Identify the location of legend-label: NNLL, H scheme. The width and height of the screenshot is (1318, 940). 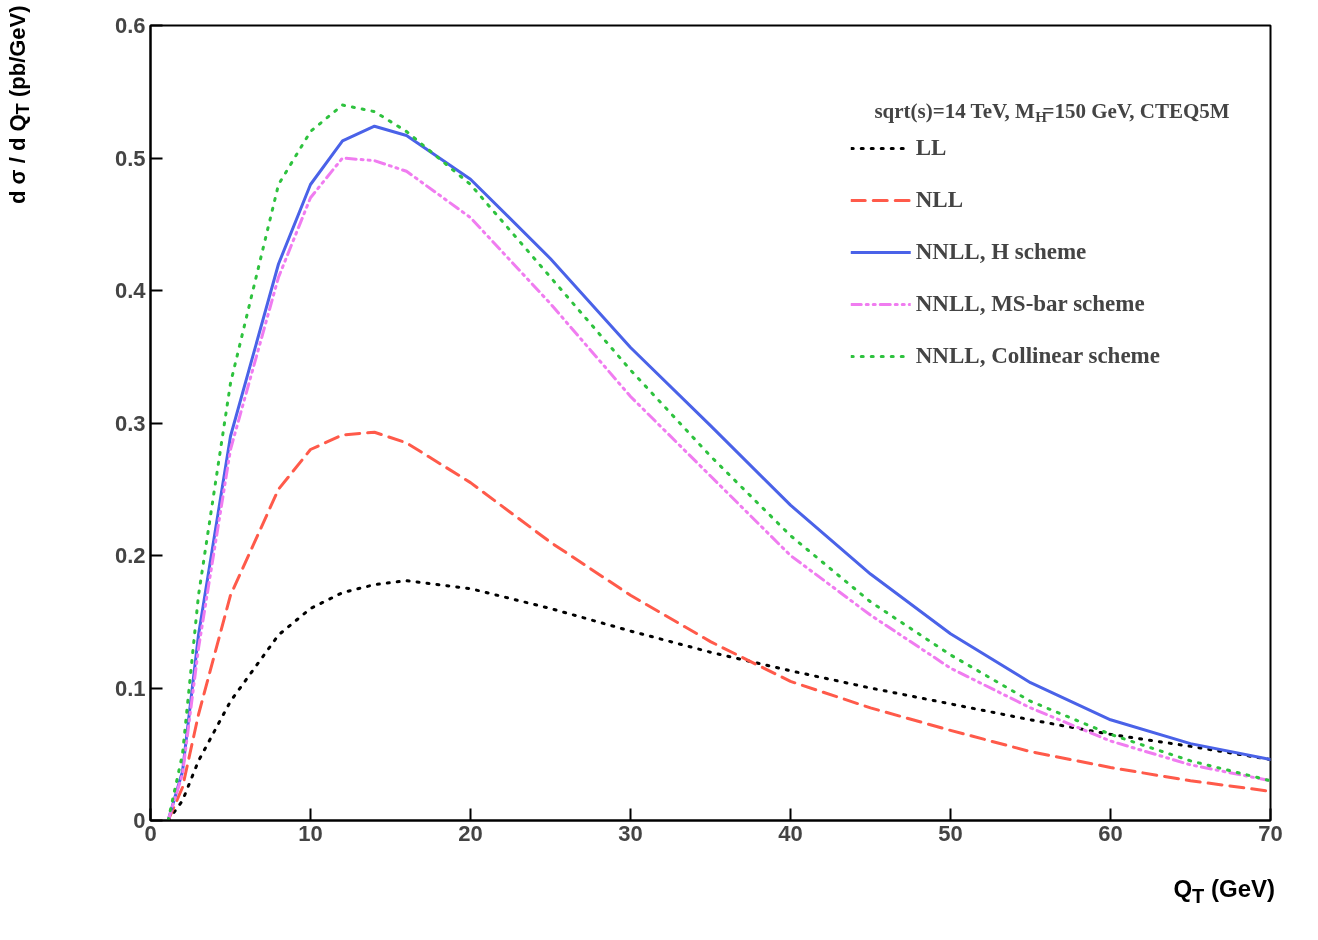
(1001, 252).